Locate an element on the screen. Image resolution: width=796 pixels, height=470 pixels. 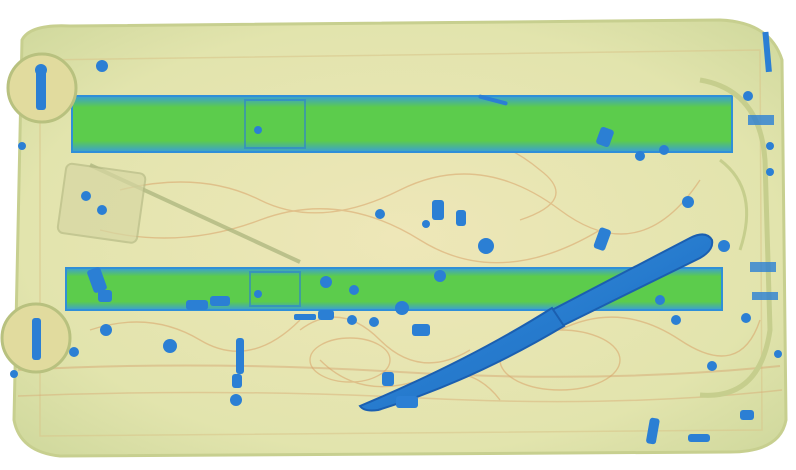
wheel-top-left is located at coordinates (42, 88).